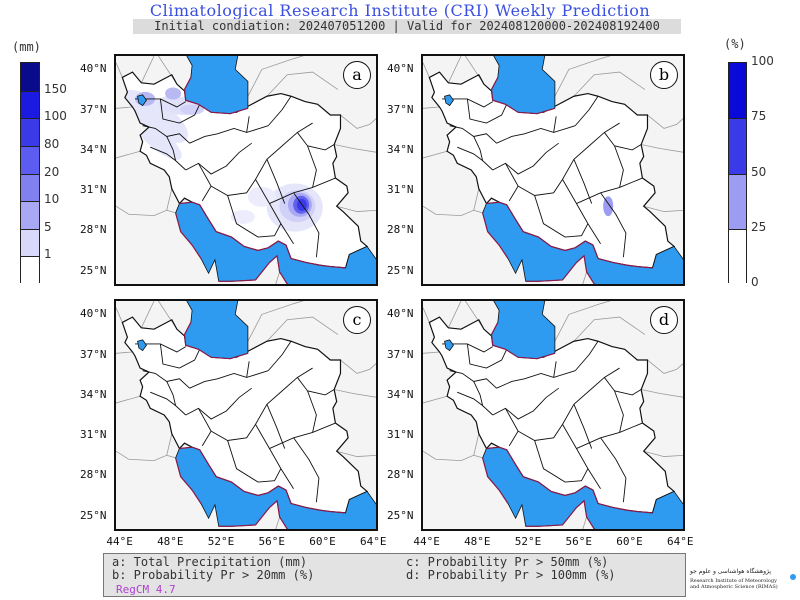  Describe the element at coordinates (735, 44) in the screenshot. I see `right-colorbar-unit: (%)` at that location.